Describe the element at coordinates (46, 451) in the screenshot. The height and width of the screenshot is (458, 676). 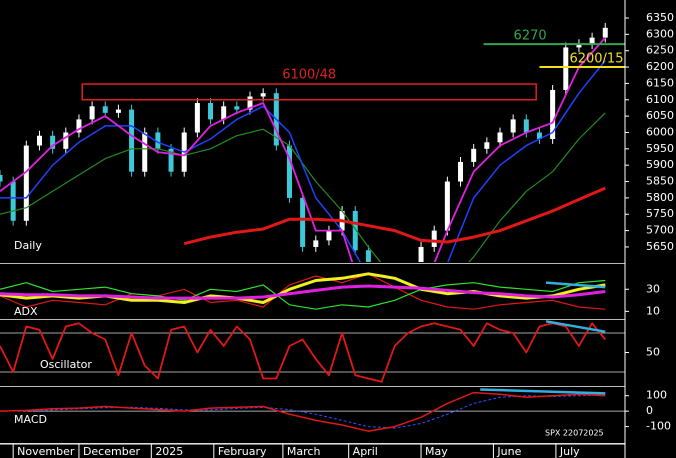
I see `x-tick-label: November` at that location.